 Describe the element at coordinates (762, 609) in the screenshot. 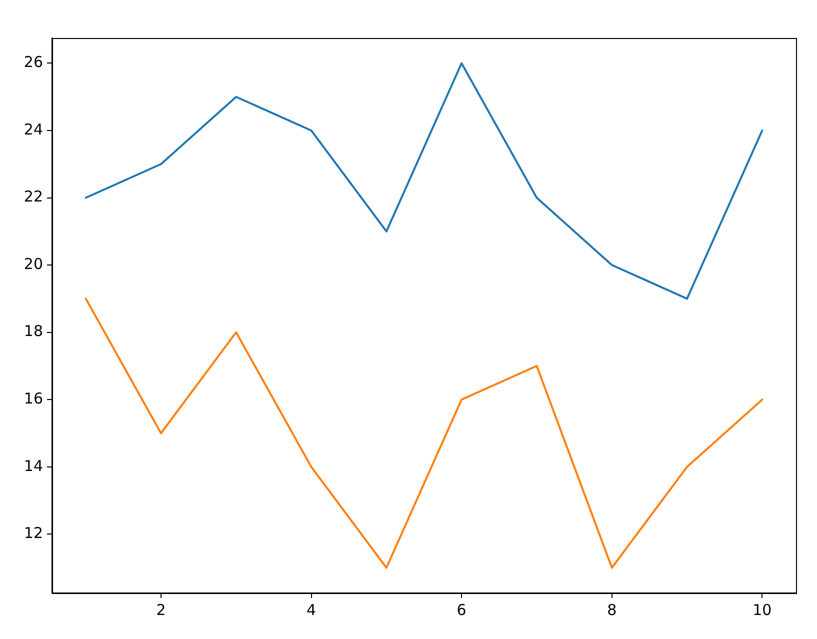

I see `x-tick-label: 10` at that location.